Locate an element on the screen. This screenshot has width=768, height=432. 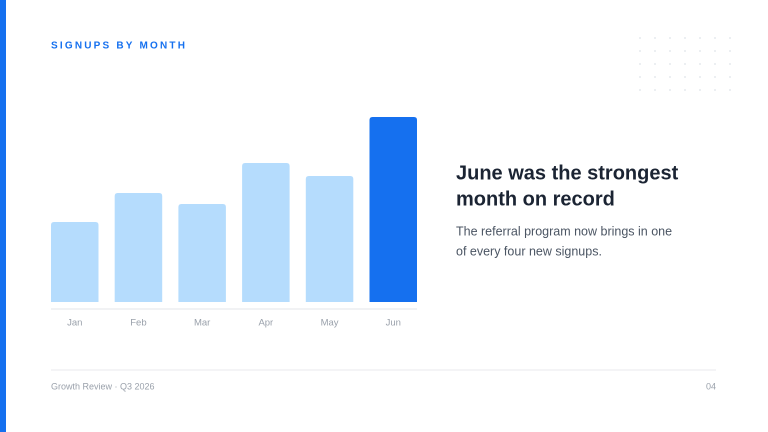
body-line: of every four new signups. is located at coordinates (529, 251).